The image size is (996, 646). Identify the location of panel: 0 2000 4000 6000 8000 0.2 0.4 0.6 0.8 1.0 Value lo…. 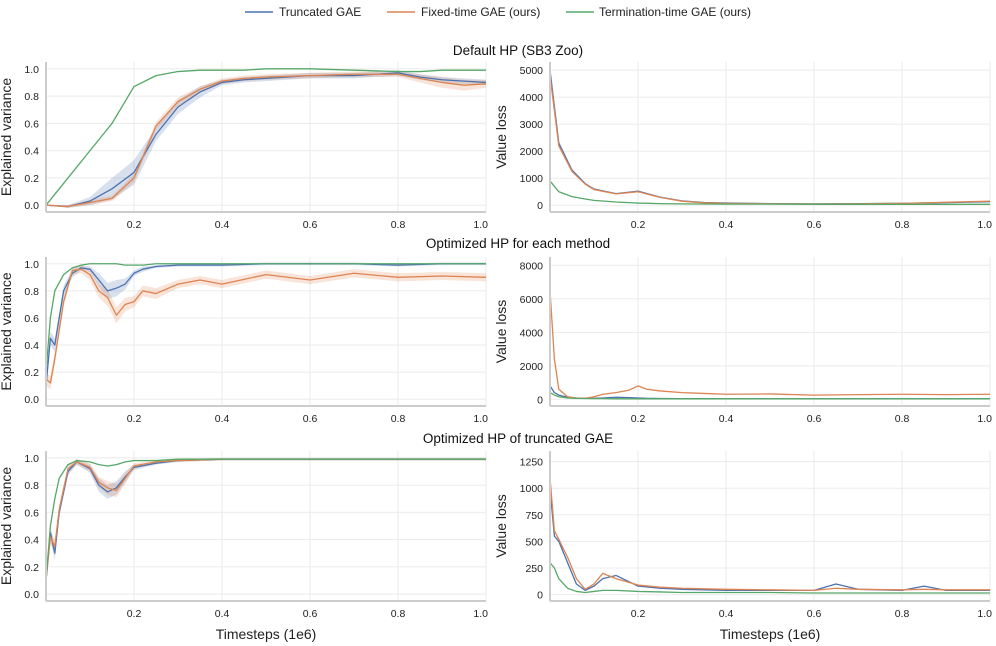
(742, 341).